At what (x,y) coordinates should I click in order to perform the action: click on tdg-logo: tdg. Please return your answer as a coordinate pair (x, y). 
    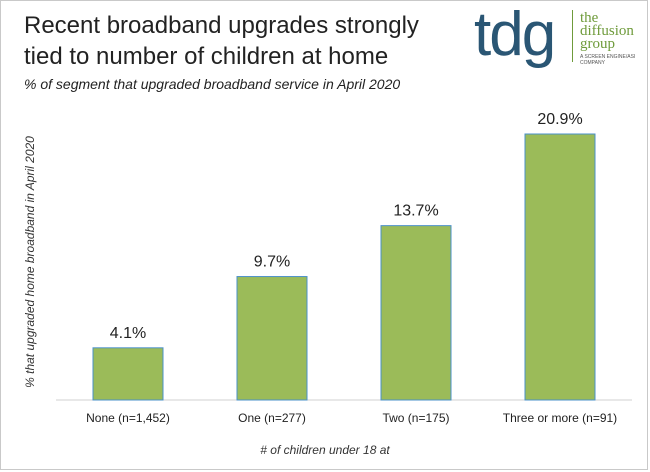
    Looking at the image, I should click on (515, 34).